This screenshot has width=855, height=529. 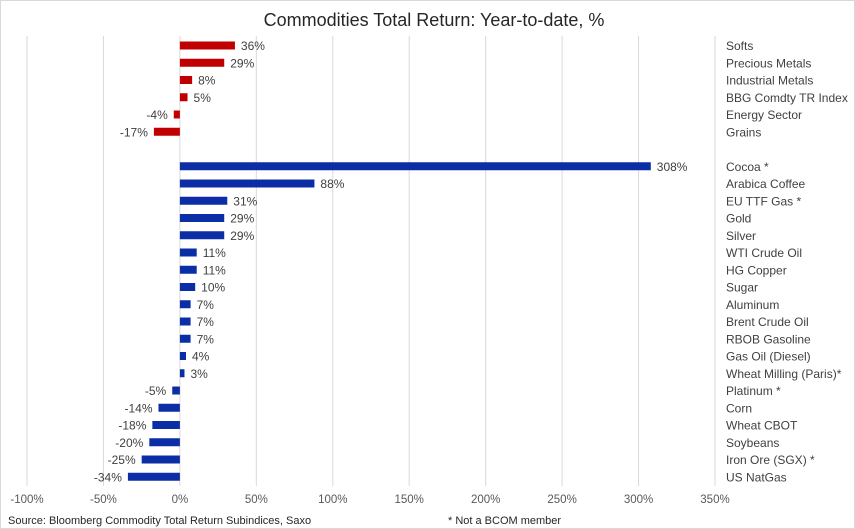 What do you see at coordinates (180, 500) in the screenshot?
I see `x-tick-label: 0%` at bounding box center [180, 500].